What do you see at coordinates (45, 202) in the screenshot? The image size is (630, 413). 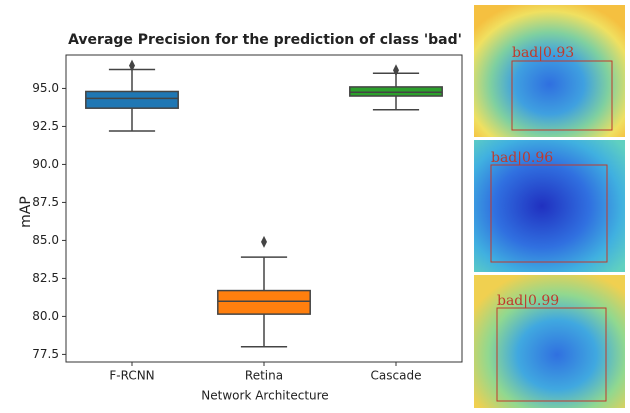 I see `y-tick-label: 87.5` at bounding box center [45, 202].